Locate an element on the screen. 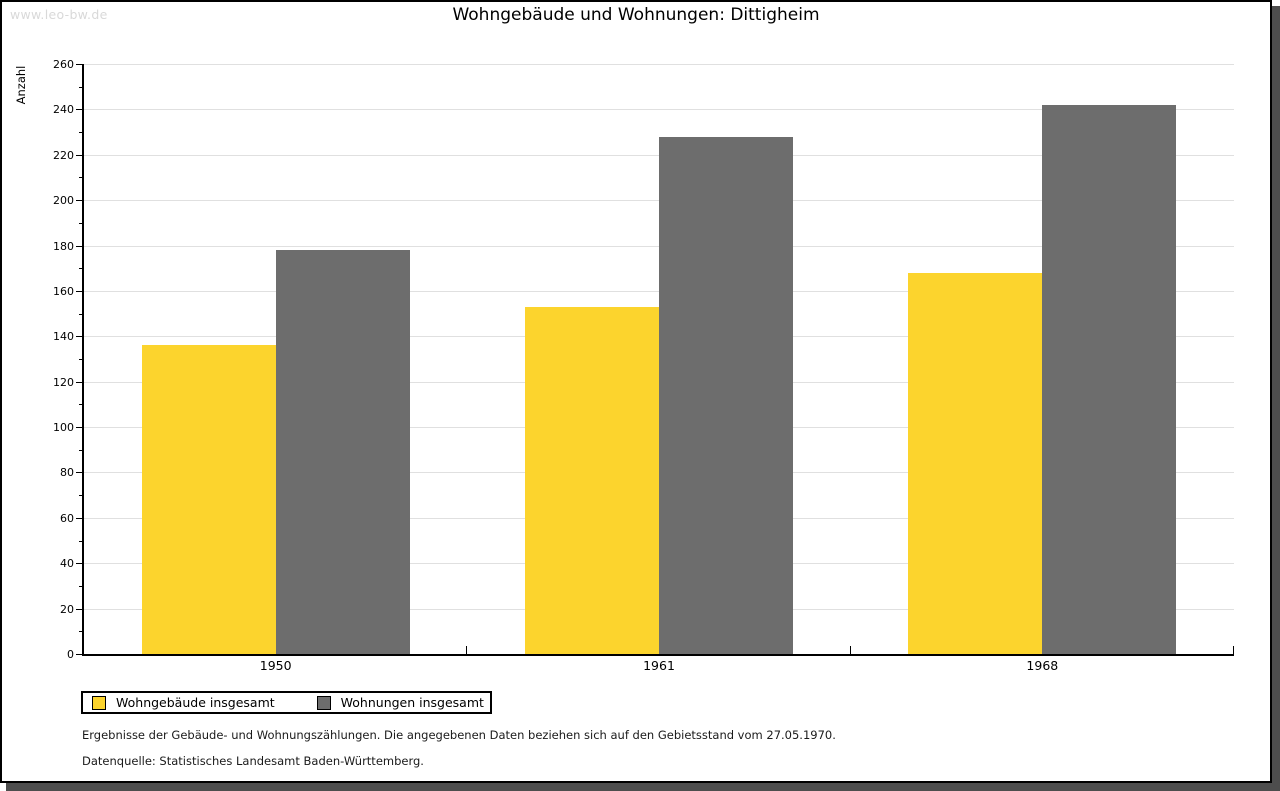 This screenshot has height=791, width=1280. y-tick-label-120: 120 is located at coordinates (63, 382).